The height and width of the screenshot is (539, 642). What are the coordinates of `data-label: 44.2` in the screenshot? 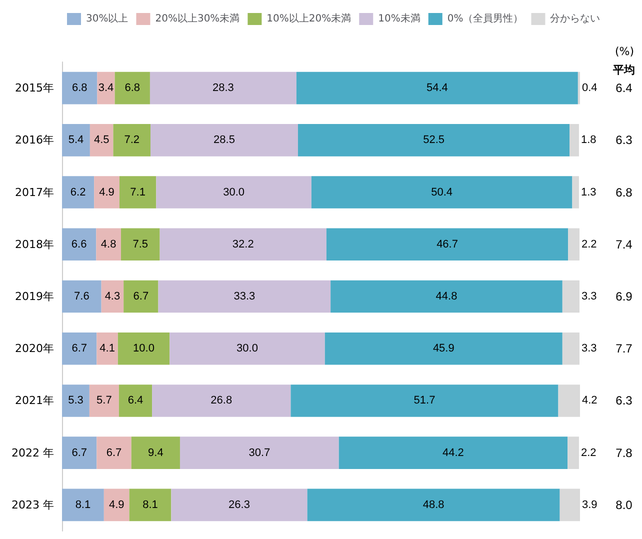 It's located at (453, 452).